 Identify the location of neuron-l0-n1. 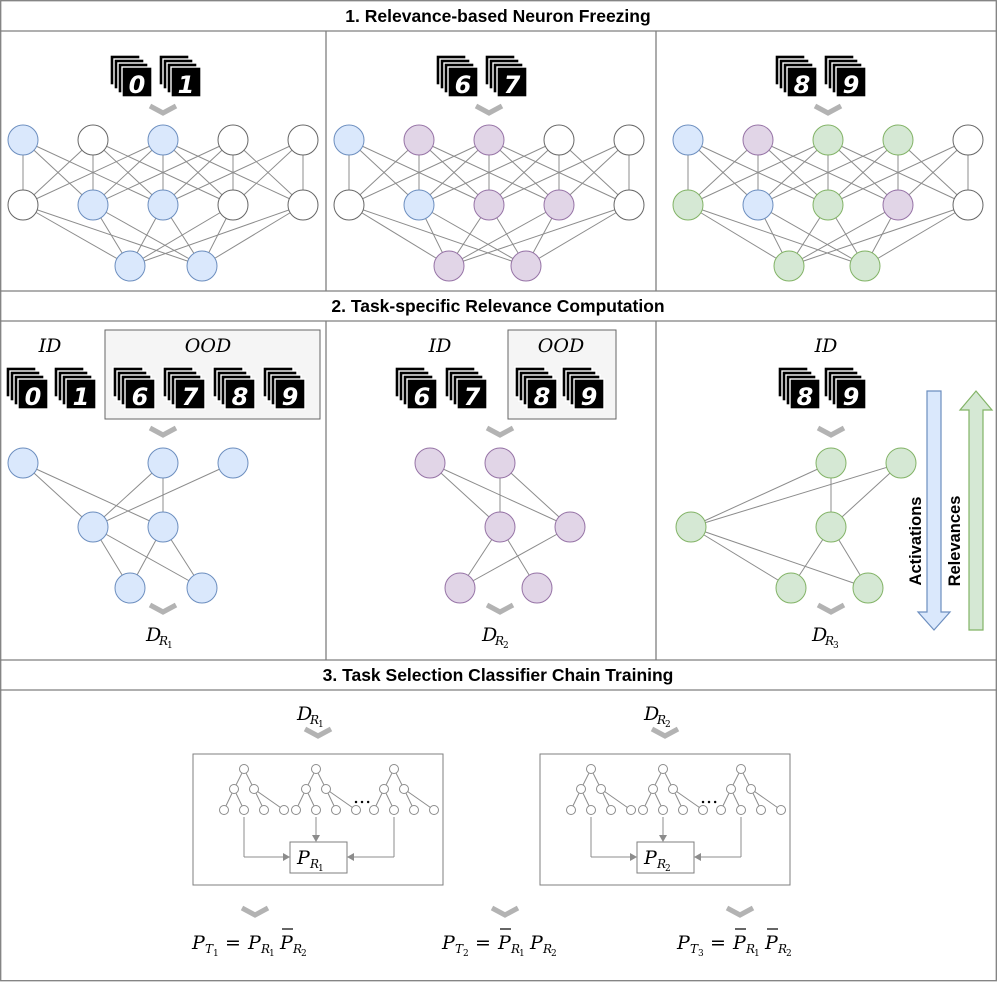
(901, 463).